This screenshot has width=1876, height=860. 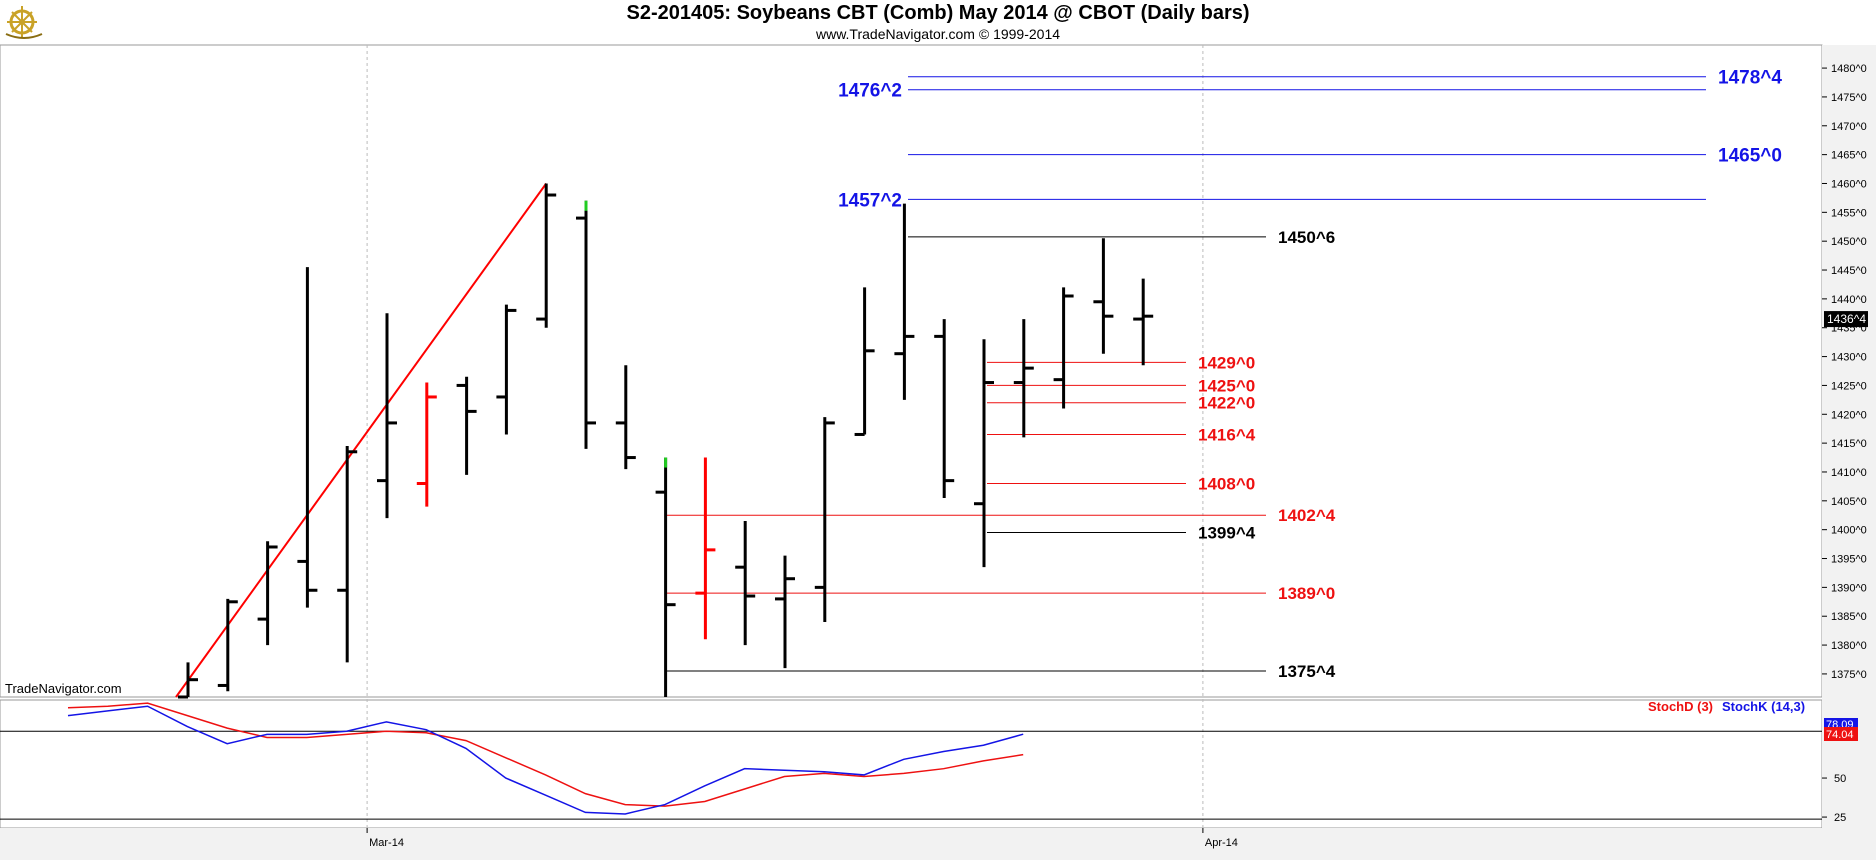 I want to click on stoch-tick-label: 50, so click(x=1840, y=779).